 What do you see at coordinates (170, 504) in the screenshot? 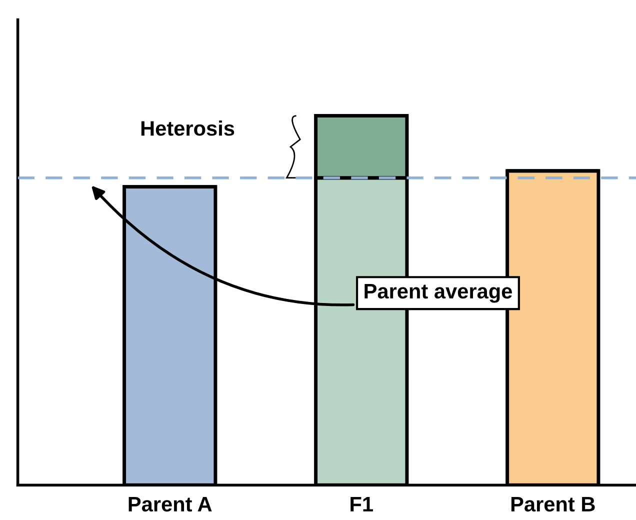
I see `x-tick-label: Parent A` at bounding box center [170, 504].